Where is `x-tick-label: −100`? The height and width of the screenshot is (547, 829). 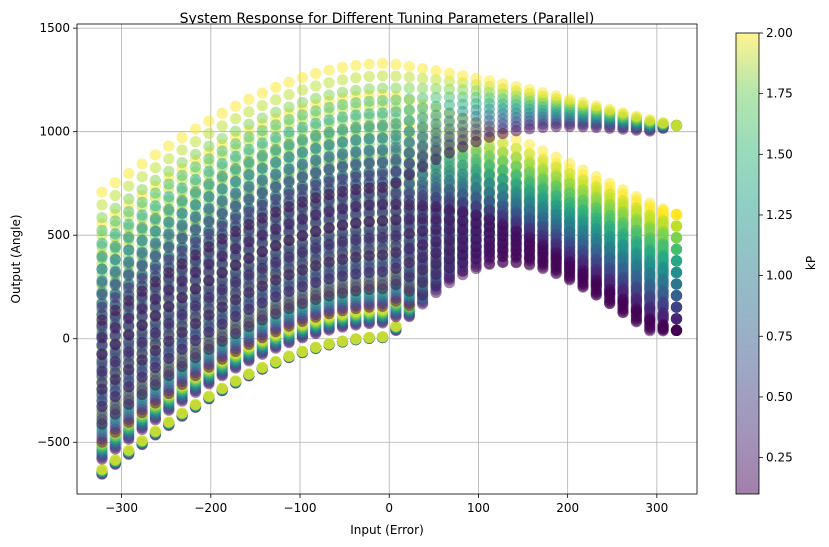
x-tick-label: −100 is located at coordinates (300, 508).